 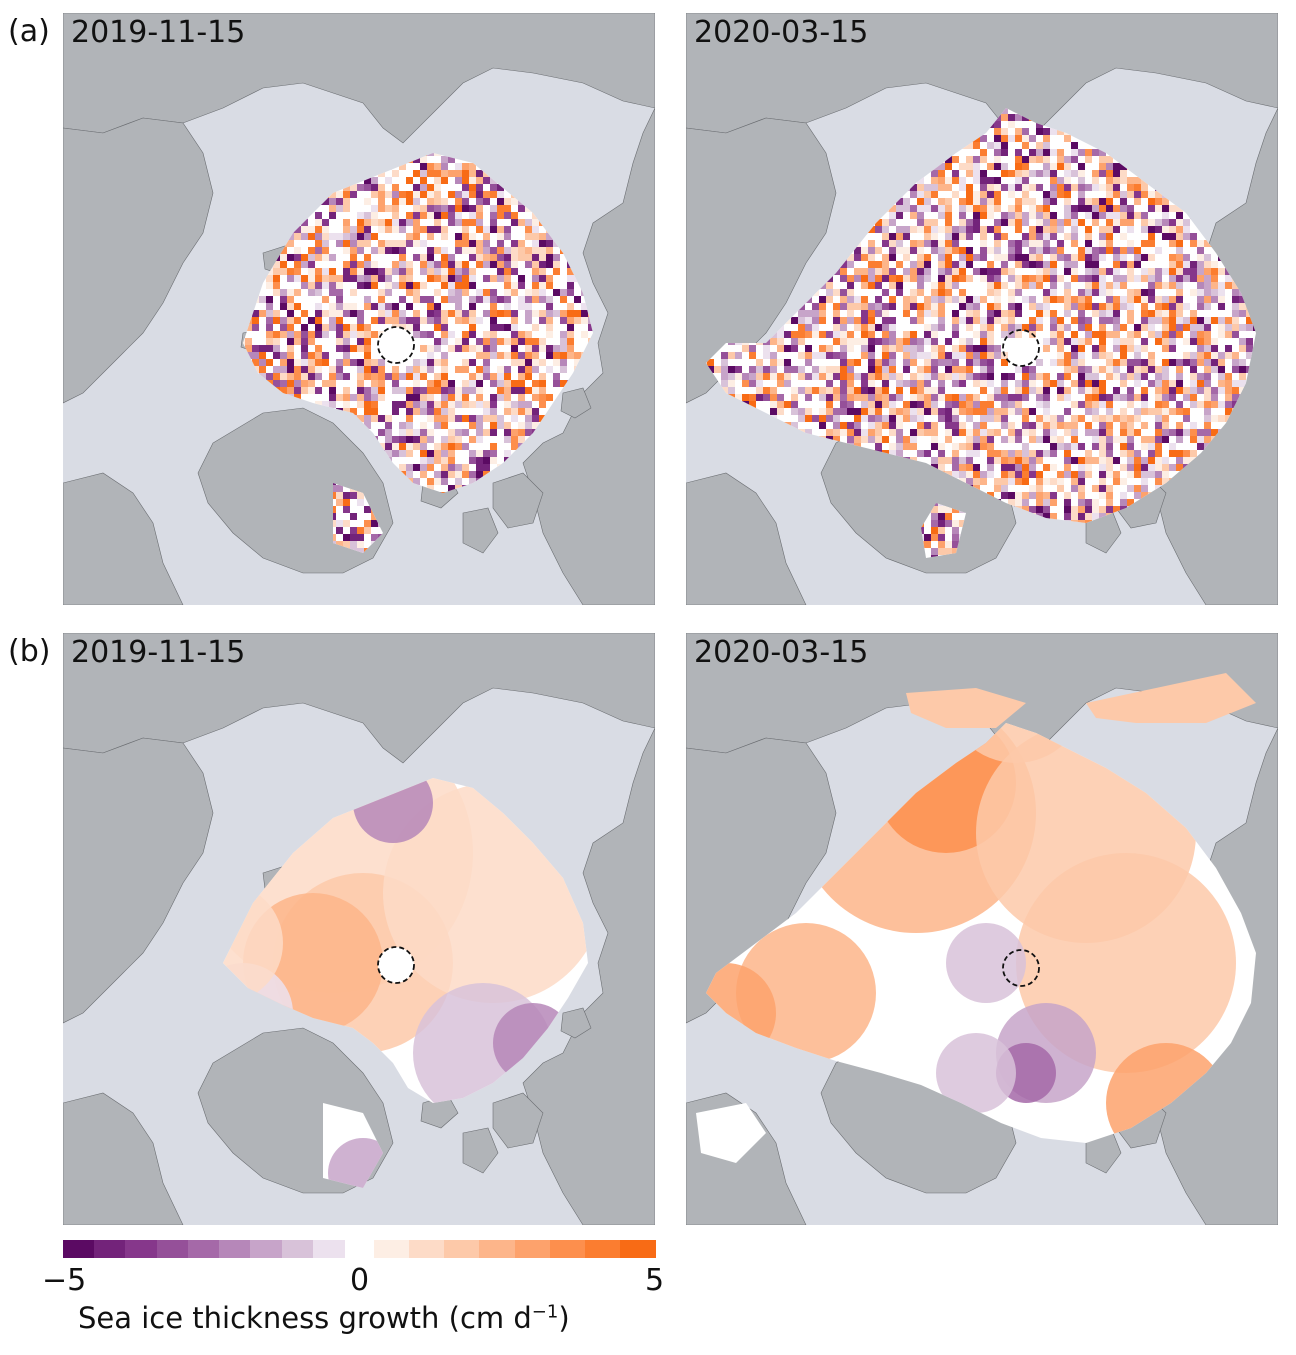 What do you see at coordinates (418, 353) in the screenshot?
I see `sea-ice-growth-field` at bounding box center [418, 353].